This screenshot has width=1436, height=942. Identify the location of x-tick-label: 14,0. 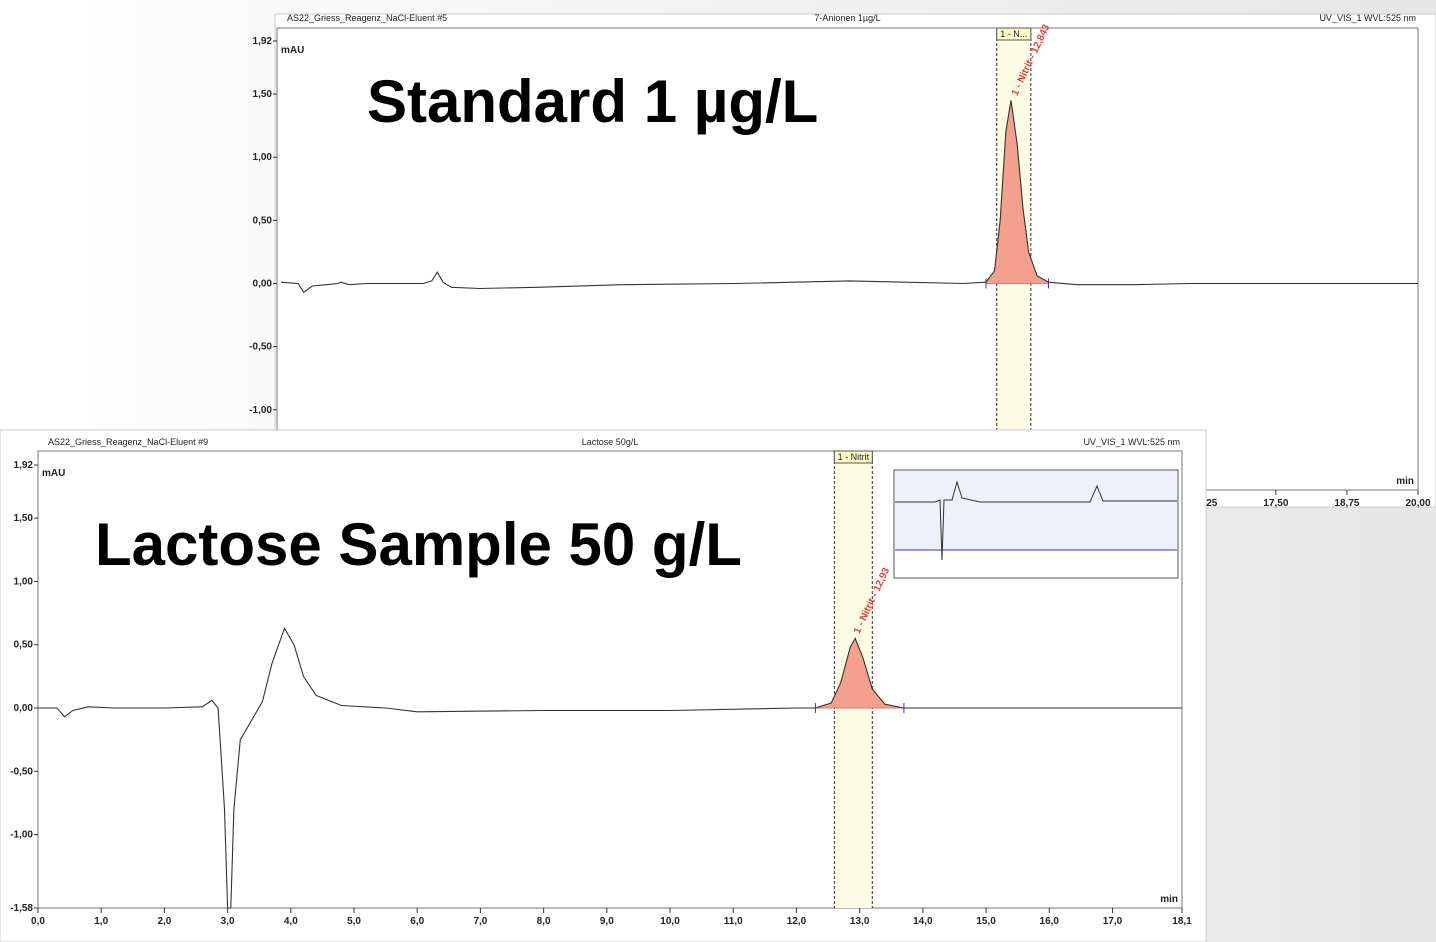
(923, 921).